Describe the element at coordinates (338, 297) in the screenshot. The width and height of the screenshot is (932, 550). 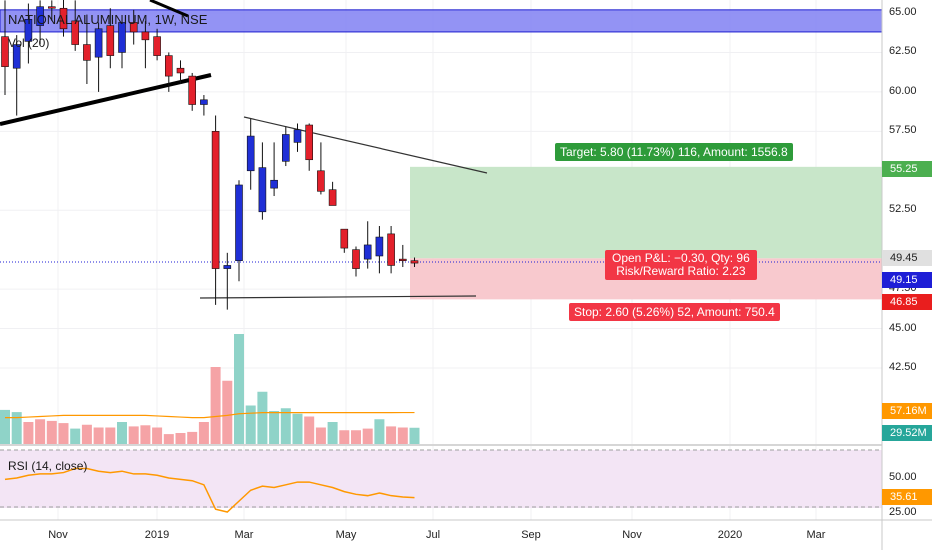
I see `triangle-lower-line` at that location.